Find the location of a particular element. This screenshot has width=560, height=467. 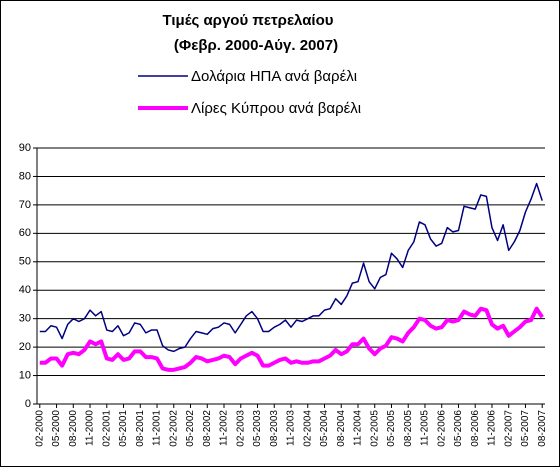

y-tick-label: 10 is located at coordinates (25, 375).